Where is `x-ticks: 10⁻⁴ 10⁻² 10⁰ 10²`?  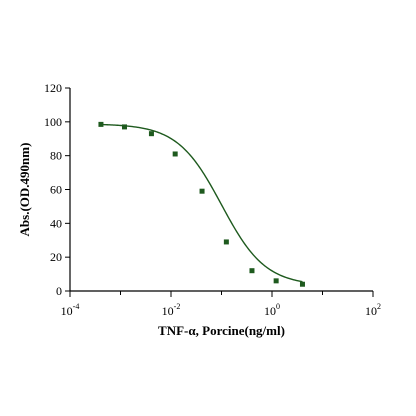
x-ticks: 10⁻⁴ 10⁻² 10⁰ 10² is located at coordinates (221, 304).